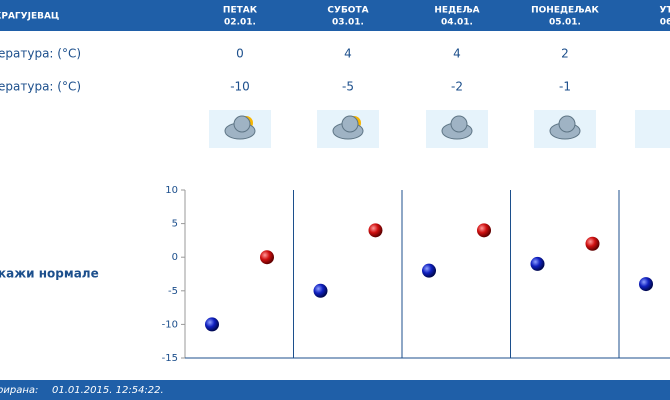 This screenshot has height=400, width=670. What do you see at coordinates (19, 390) in the screenshot?
I see `footer-label: рирана:` at bounding box center [19, 390].